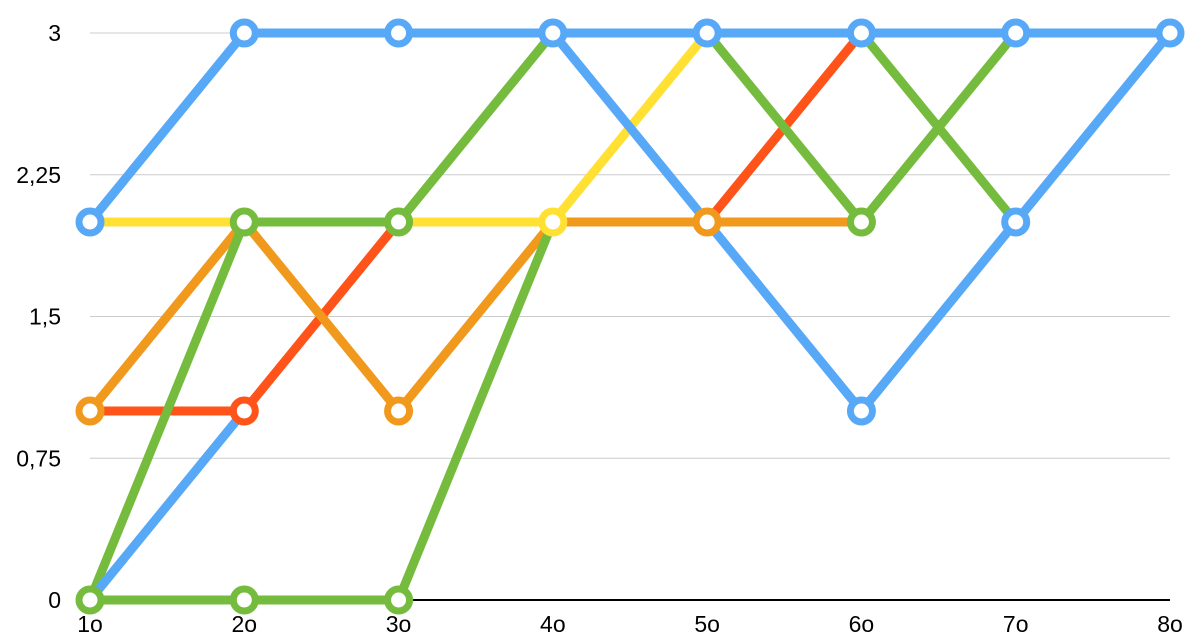 The image size is (1188, 637). What do you see at coordinates (45, 317) in the screenshot?
I see `y-tick-label: 1,5` at bounding box center [45, 317].